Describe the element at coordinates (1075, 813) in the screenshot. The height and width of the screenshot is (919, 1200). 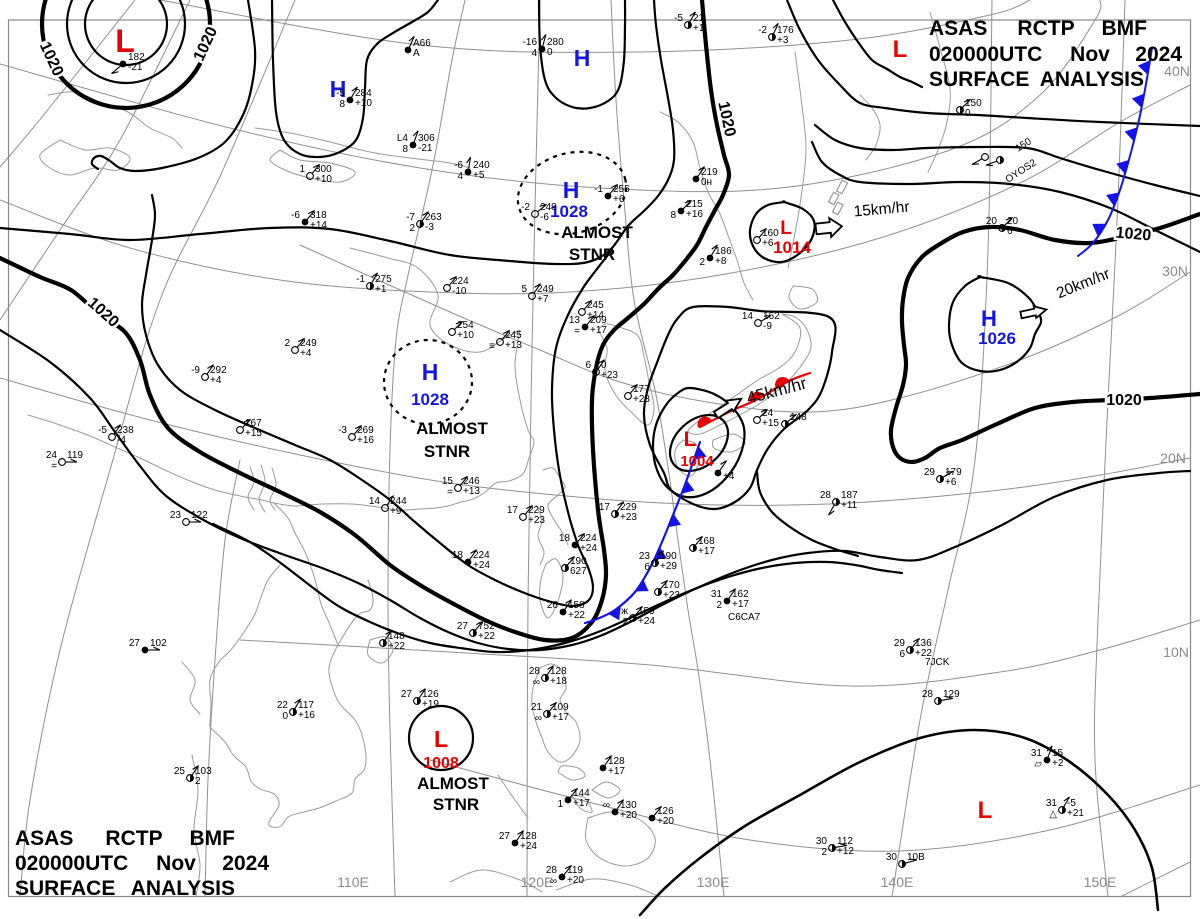
I see `svg-text: +21` at that location.